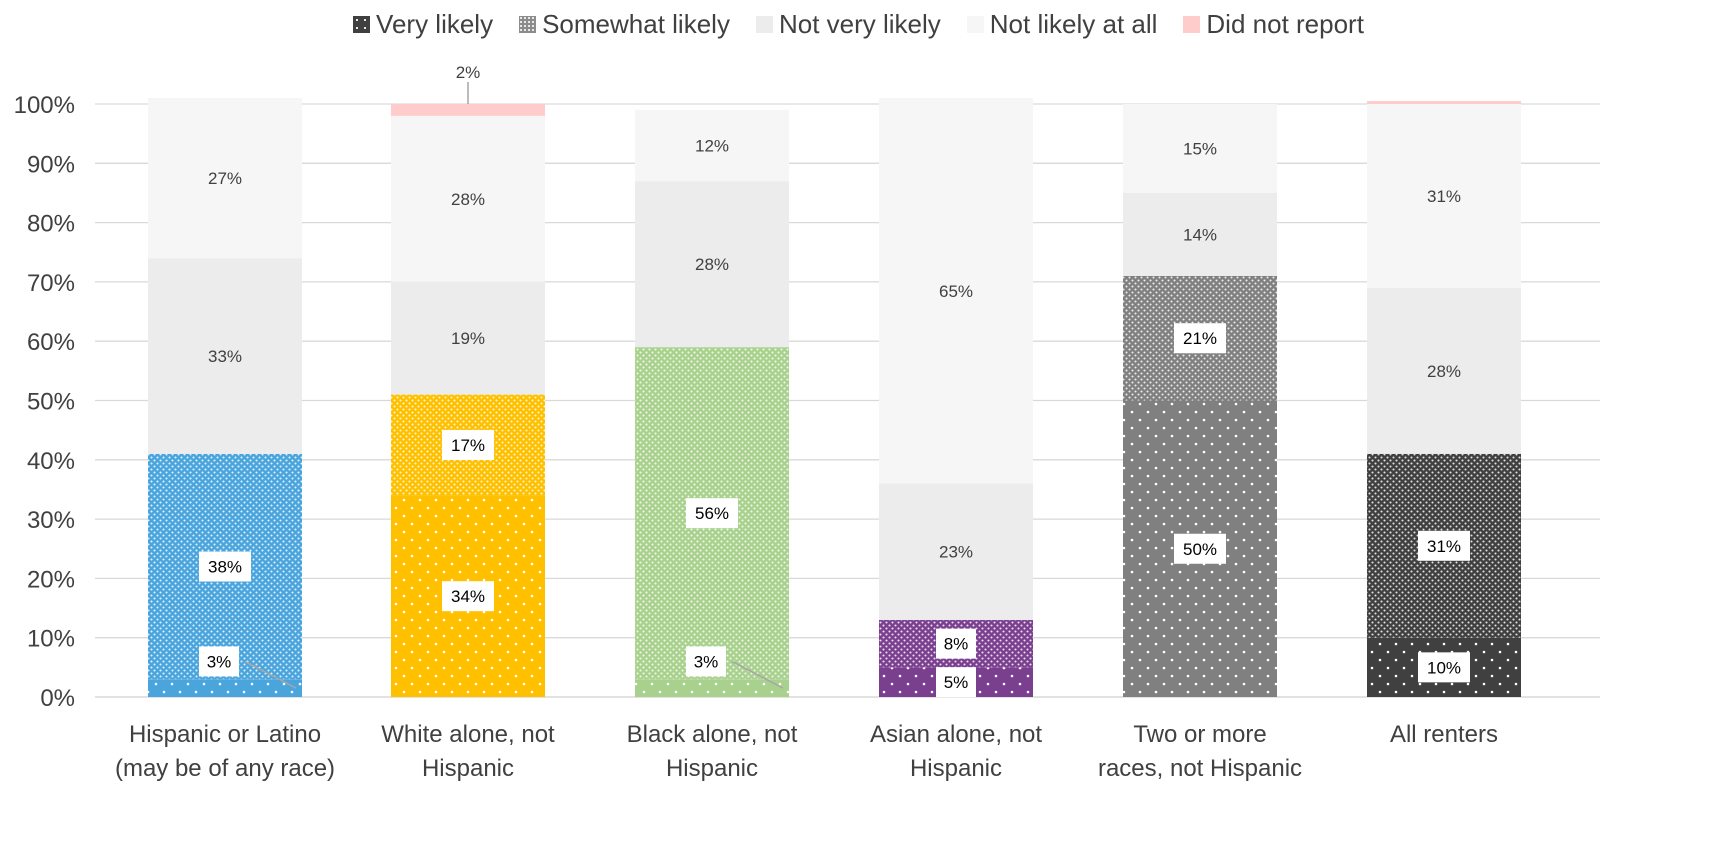 The height and width of the screenshot is (860, 1717). Describe the element at coordinates (51, 342) in the screenshot. I see `y-tick-label: 60%` at that location.